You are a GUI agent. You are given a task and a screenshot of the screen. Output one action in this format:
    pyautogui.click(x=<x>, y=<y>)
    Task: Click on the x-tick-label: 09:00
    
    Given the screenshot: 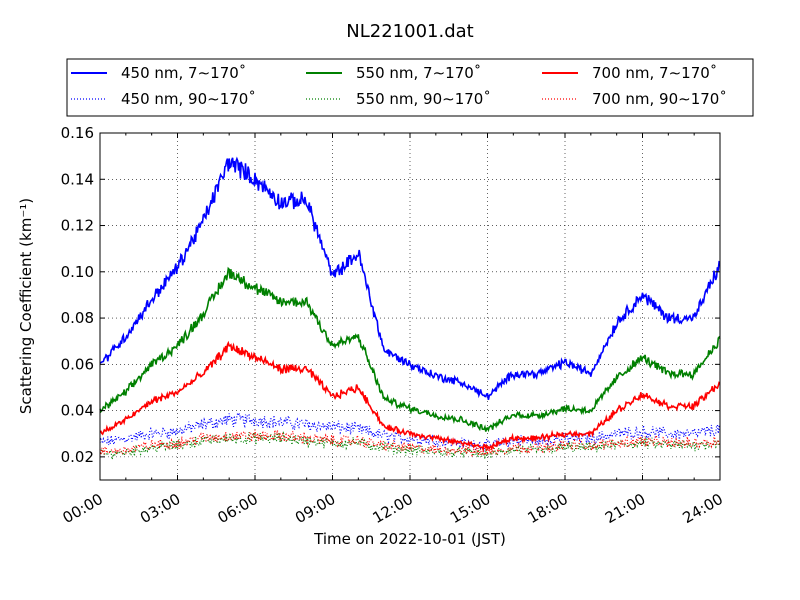 What is the action you would take?
    pyautogui.click(x=315, y=508)
    